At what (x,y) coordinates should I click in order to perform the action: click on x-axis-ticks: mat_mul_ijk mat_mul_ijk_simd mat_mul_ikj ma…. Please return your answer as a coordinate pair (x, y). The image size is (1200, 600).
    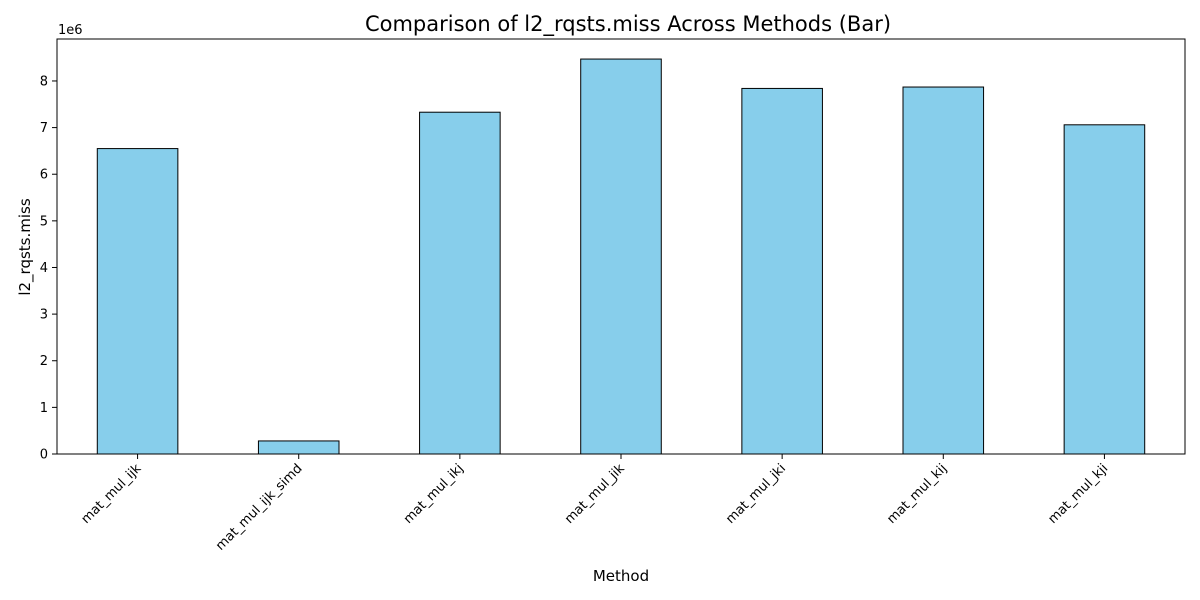
    Looking at the image, I should click on (595, 504).